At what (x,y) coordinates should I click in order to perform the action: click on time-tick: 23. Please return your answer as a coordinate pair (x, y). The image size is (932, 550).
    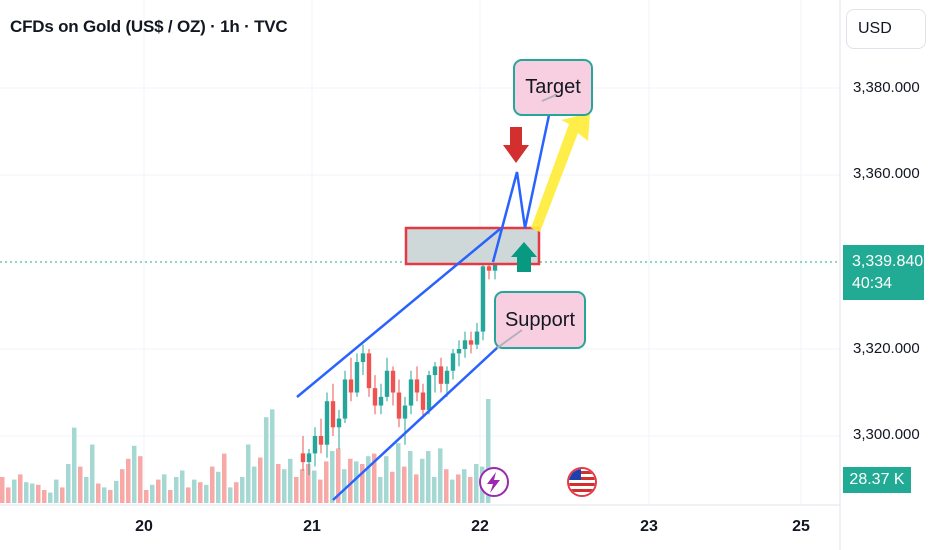
    Looking at the image, I should click on (649, 526).